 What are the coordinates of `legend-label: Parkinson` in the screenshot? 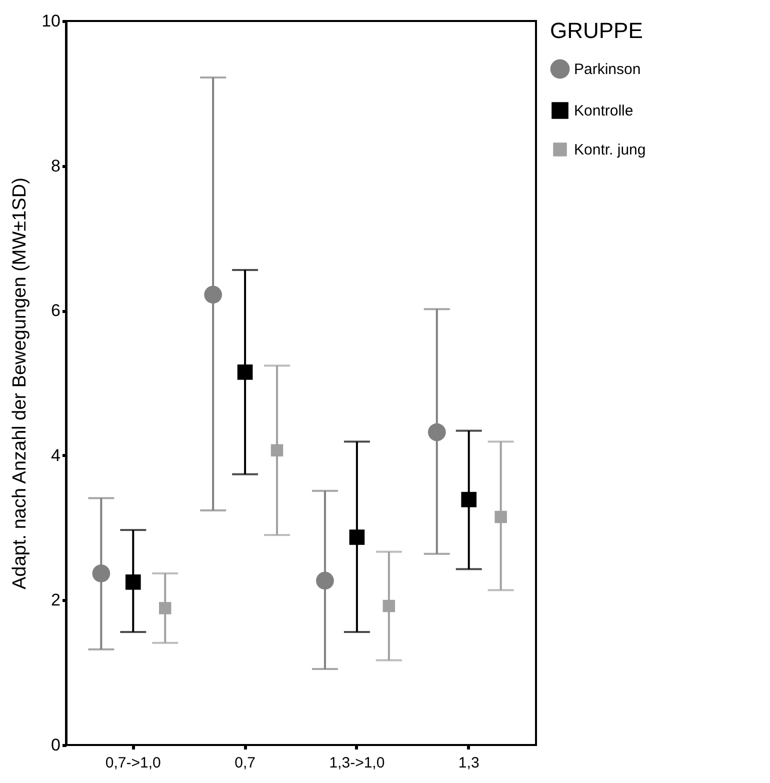 It's located at (607, 69).